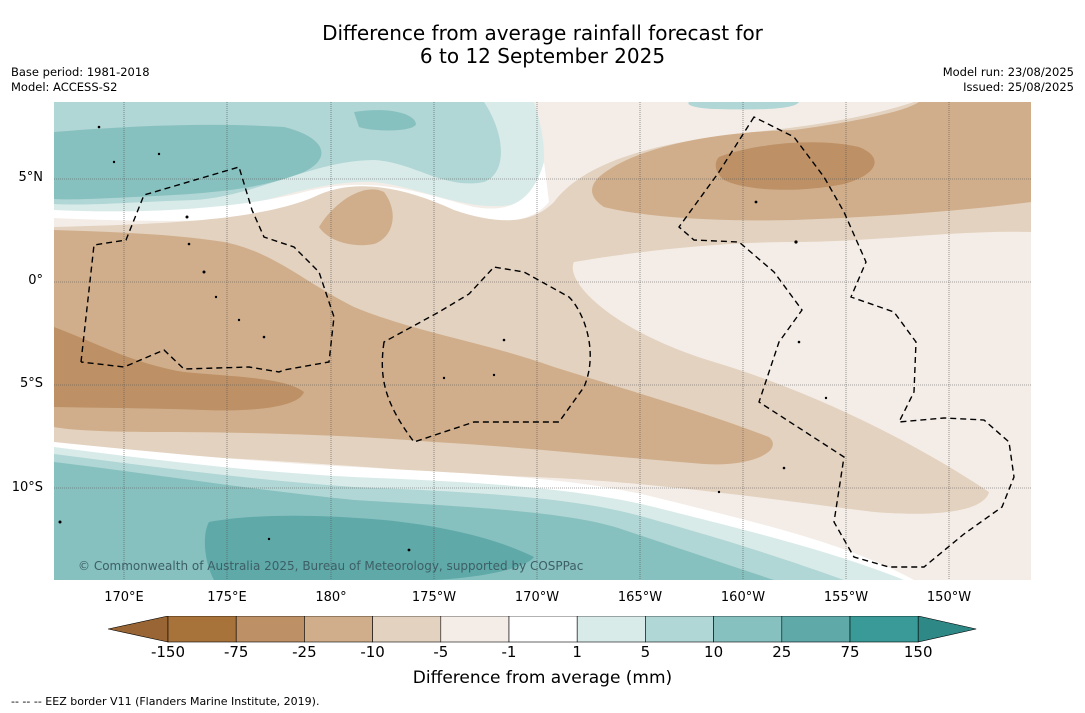  What do you see at coordinates (1018, 87) in the screenshot?
I see `issued-date: Issued: 25/08/2025` at bounding box center [1018, 87].